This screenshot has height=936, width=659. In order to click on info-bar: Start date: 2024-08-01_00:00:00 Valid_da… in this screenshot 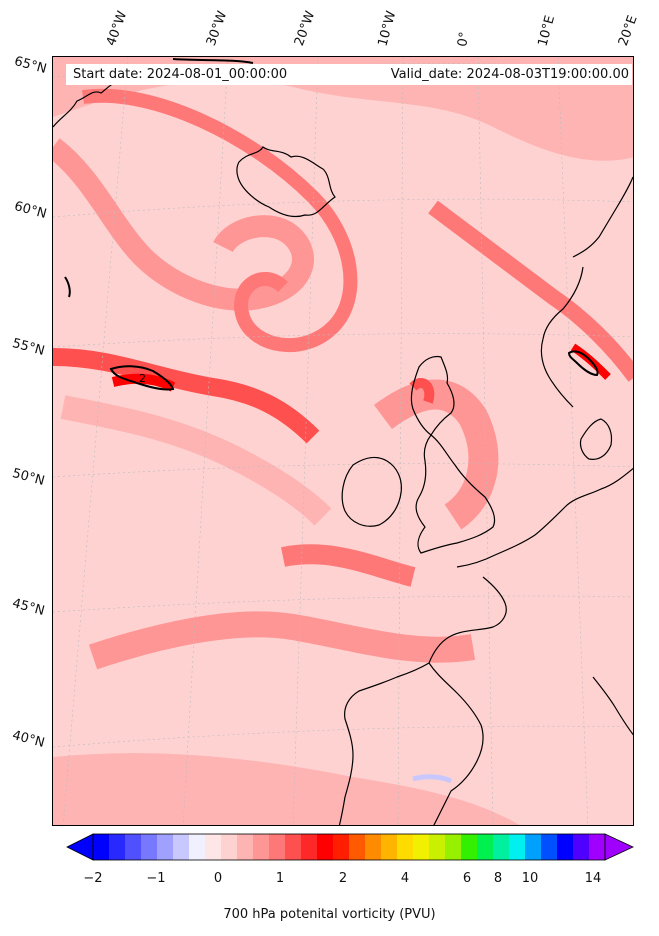, I will do `click(349, 74)`.